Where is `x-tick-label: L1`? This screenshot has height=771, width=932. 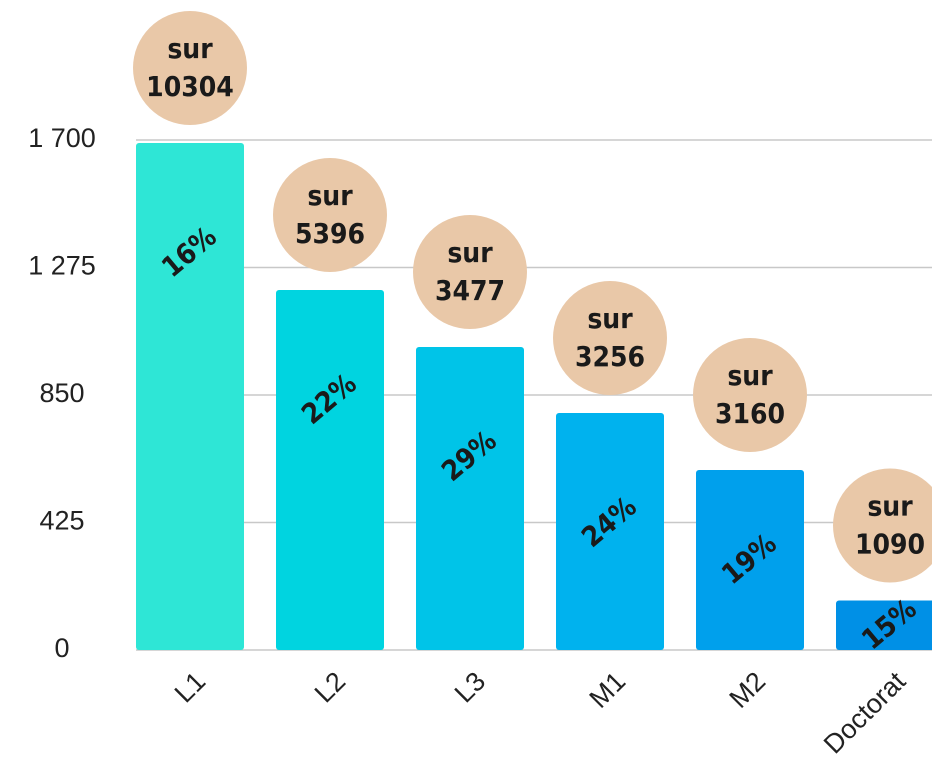
x-tick-label: L1 is located at coordinates (190, 687).